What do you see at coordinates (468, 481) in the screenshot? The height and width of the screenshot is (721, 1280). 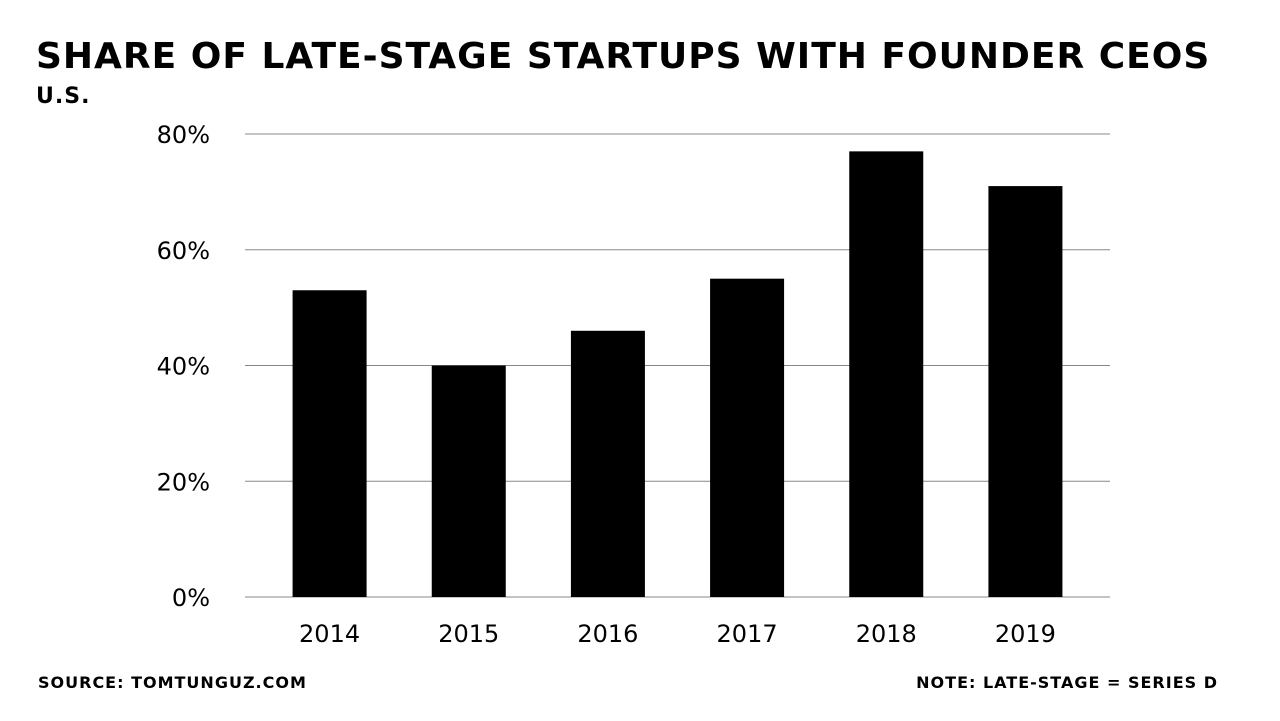 I see `bar-2015` at bounding box center [468, 481].